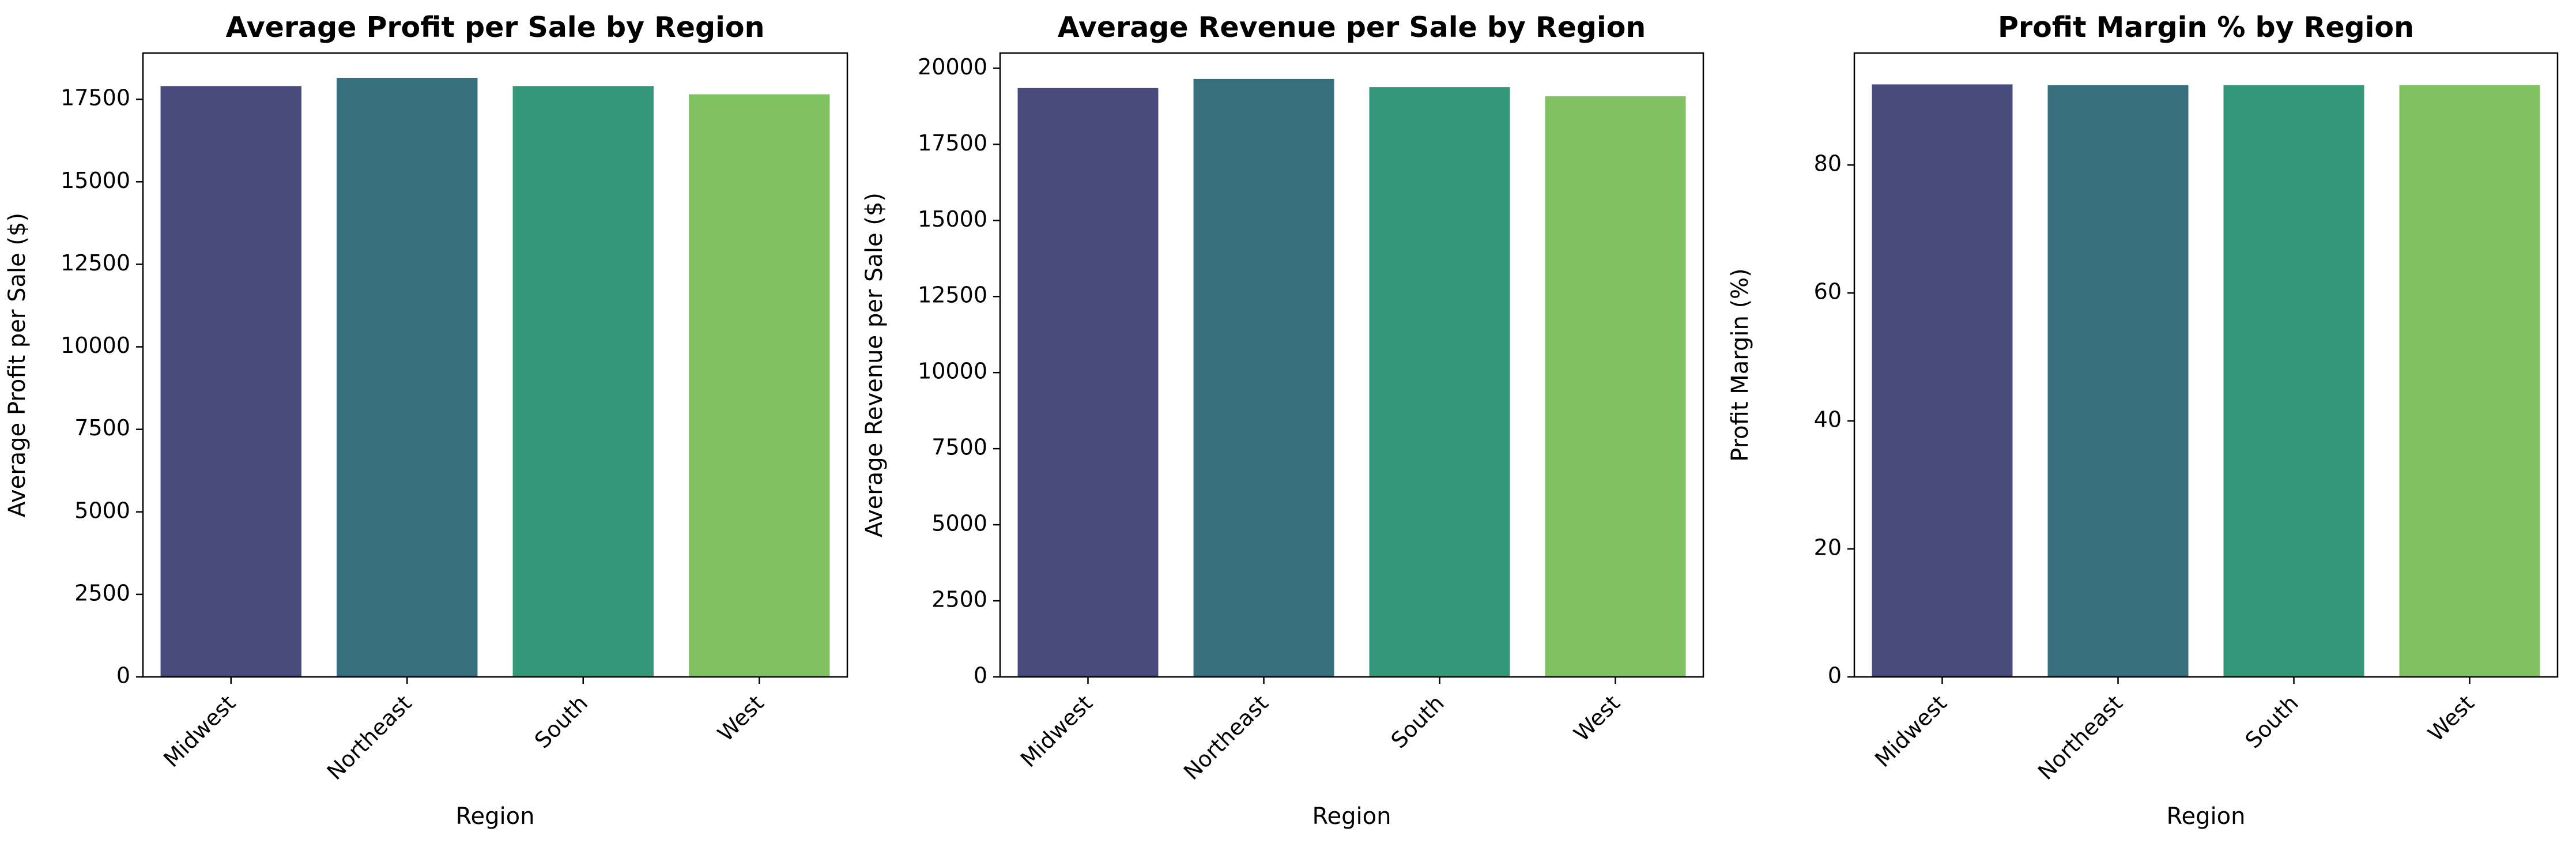 This screenshot has width=2576, height=847. I want to click on y-axis-label: Average Profit per Sale ($), so click(17, 365).